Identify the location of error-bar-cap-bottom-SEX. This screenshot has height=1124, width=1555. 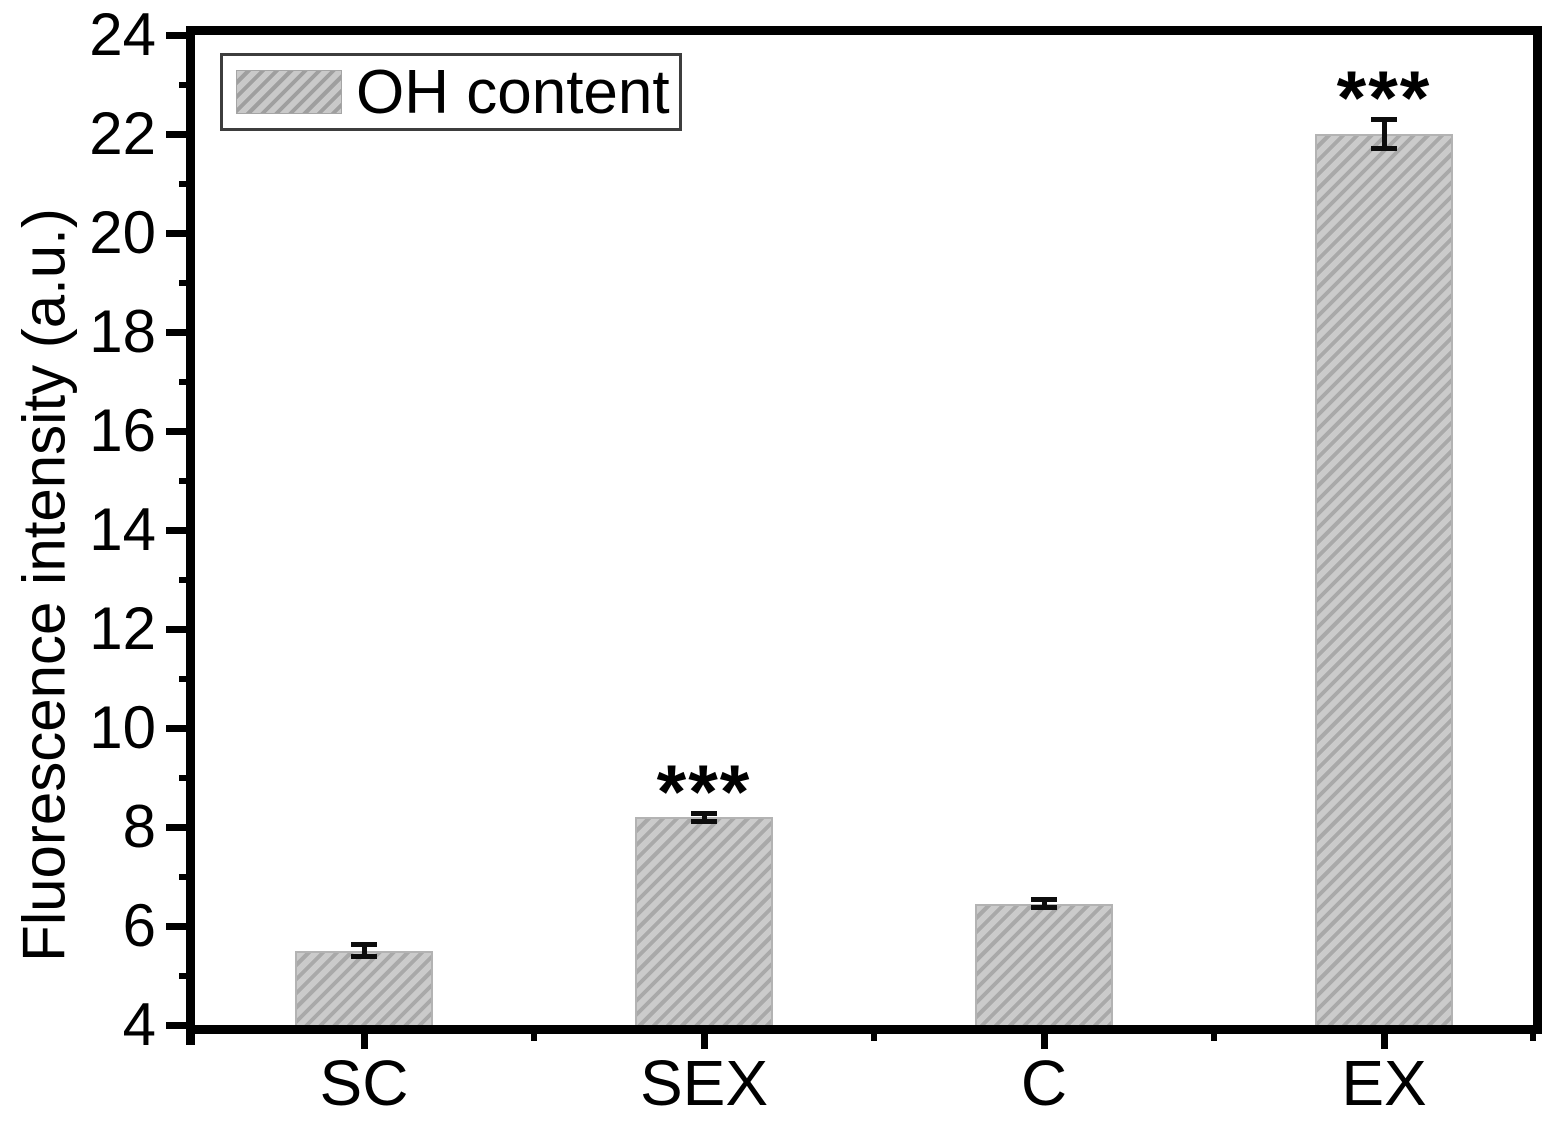
(704, 821).